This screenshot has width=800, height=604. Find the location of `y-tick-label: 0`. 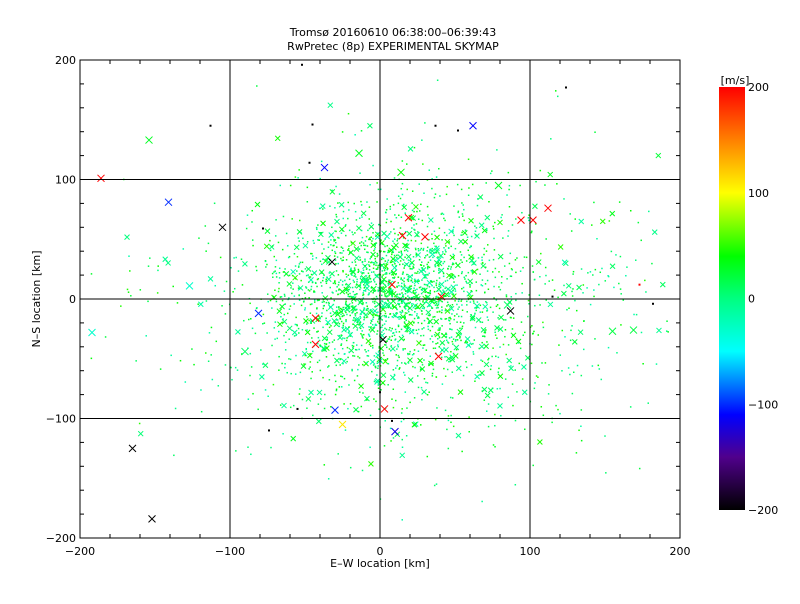

y-tick-label: 0 is located at coordinates (72, 299).